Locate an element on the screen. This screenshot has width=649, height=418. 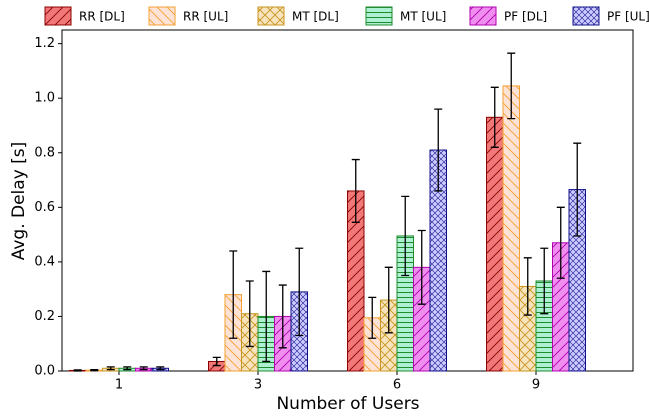
y-axis-label: Avg. Delay [s] is located at coordinates (19, 201).